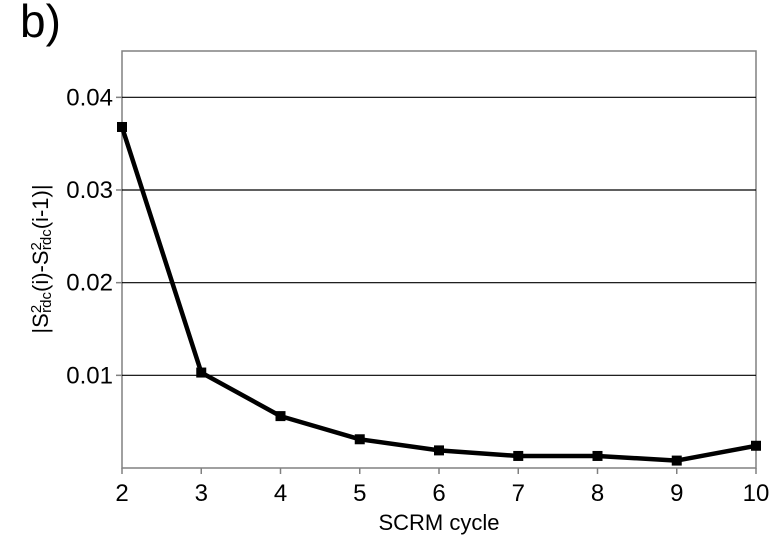 Image resolution: width=769 pixels, height=539 pixels. Describe the element at coordinates (756, 493) in the screenshot. I see `x-tick-label: 10` at that location.